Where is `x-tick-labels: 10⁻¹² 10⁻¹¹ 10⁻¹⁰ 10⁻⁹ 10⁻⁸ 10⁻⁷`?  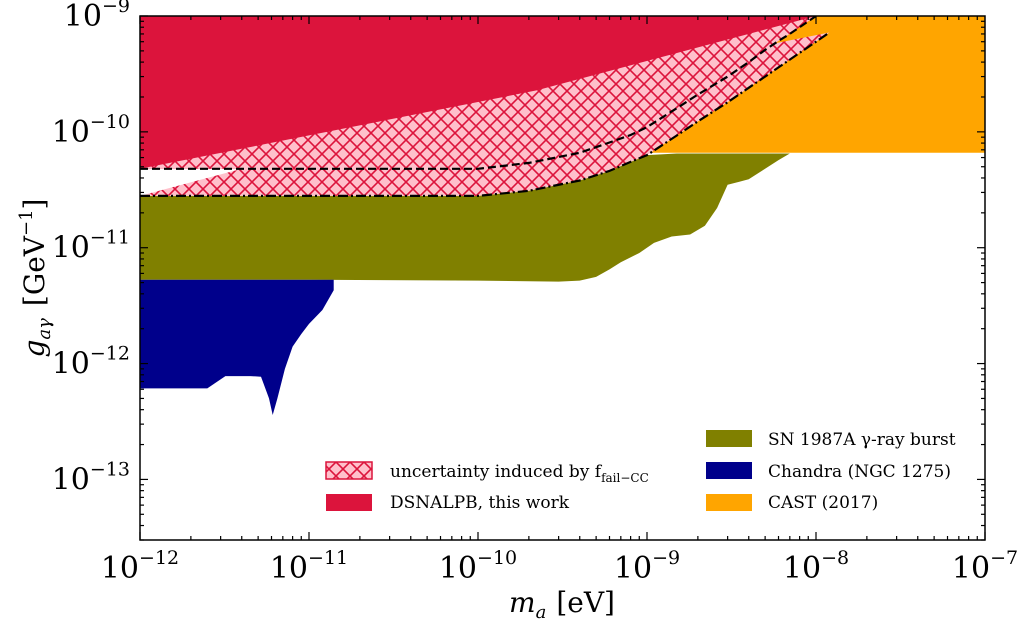
x-tick-labels: 10⁻¹² 10⁻¹¹ 10⁻¹⁰ 10⁻⁹ 10⁻⁸ 10⁻⁷ is located at coordinates (559, 566).